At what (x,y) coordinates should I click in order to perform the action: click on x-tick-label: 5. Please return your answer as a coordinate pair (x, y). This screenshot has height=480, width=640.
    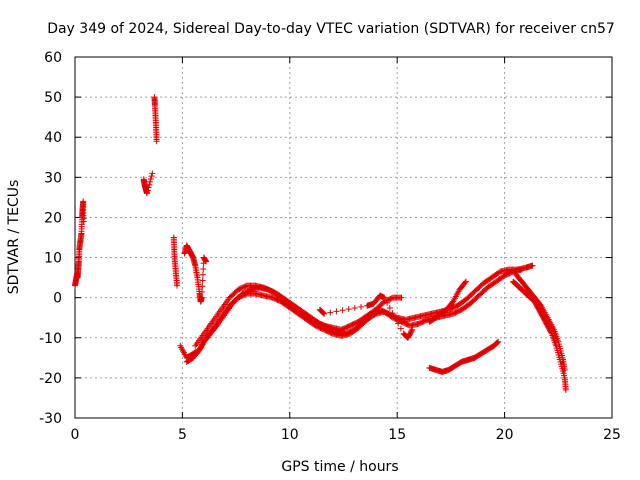
    Looking at the image, I should click on (182, 435).